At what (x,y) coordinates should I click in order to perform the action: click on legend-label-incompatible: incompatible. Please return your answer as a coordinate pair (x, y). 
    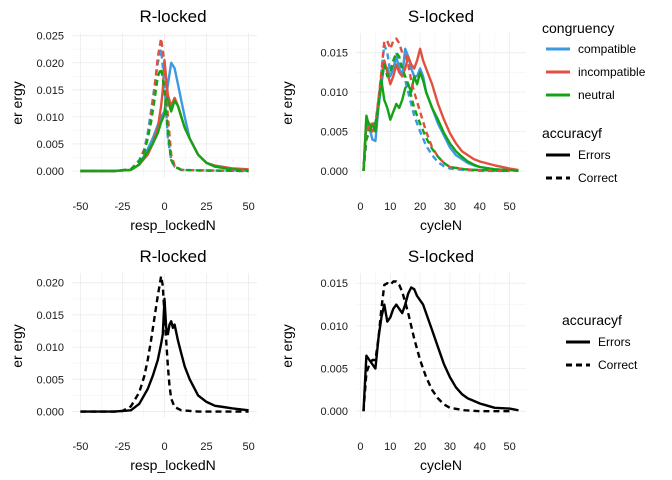
    Looking at the image, I should click on (612, 72).